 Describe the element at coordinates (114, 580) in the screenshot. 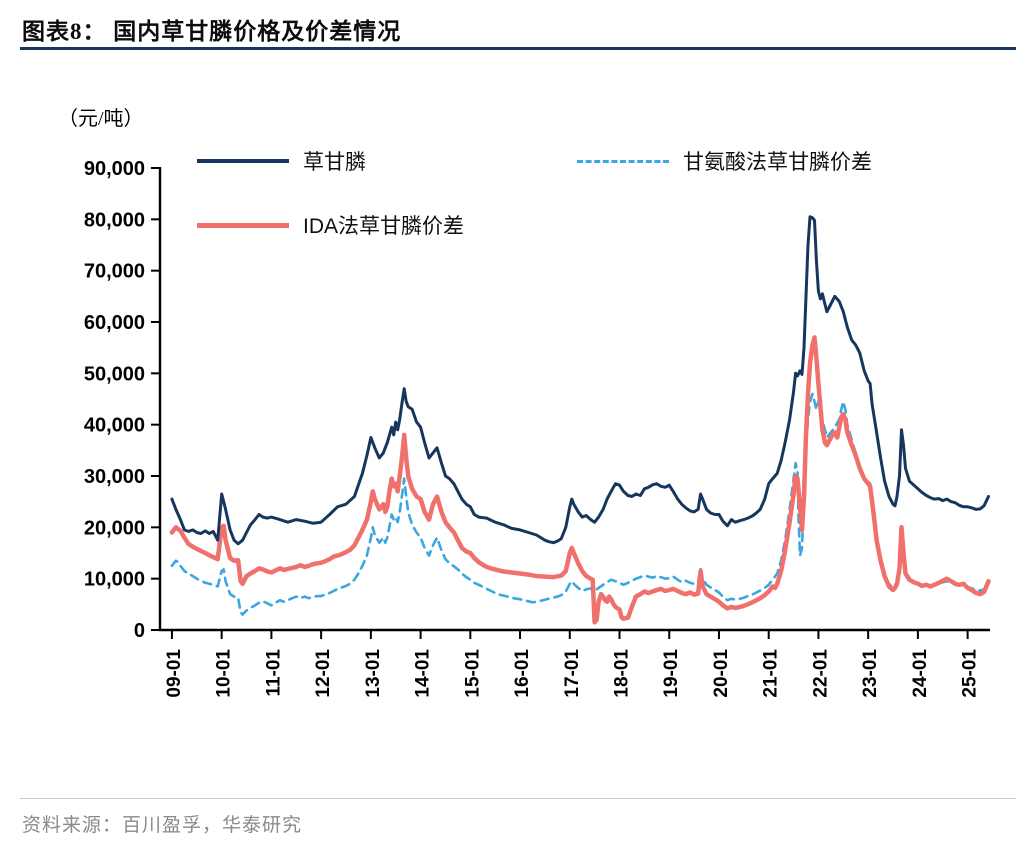

I see `svg-text: 10,000` at that location.